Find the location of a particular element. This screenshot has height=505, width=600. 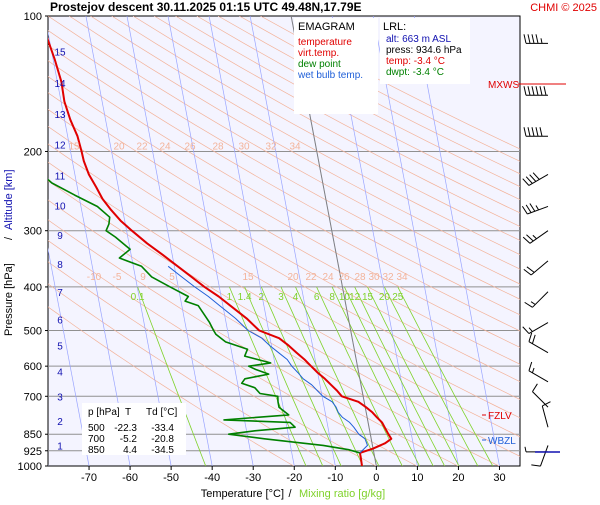

x-tick-label: -70 is located at coordinates (89, 478).